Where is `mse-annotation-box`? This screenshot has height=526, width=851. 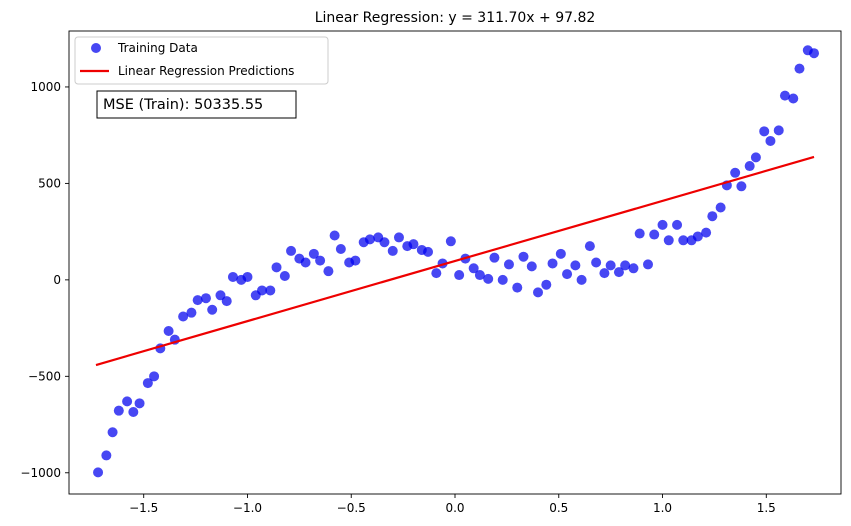
mse-annotation-box is located at coordinates (196, 104).